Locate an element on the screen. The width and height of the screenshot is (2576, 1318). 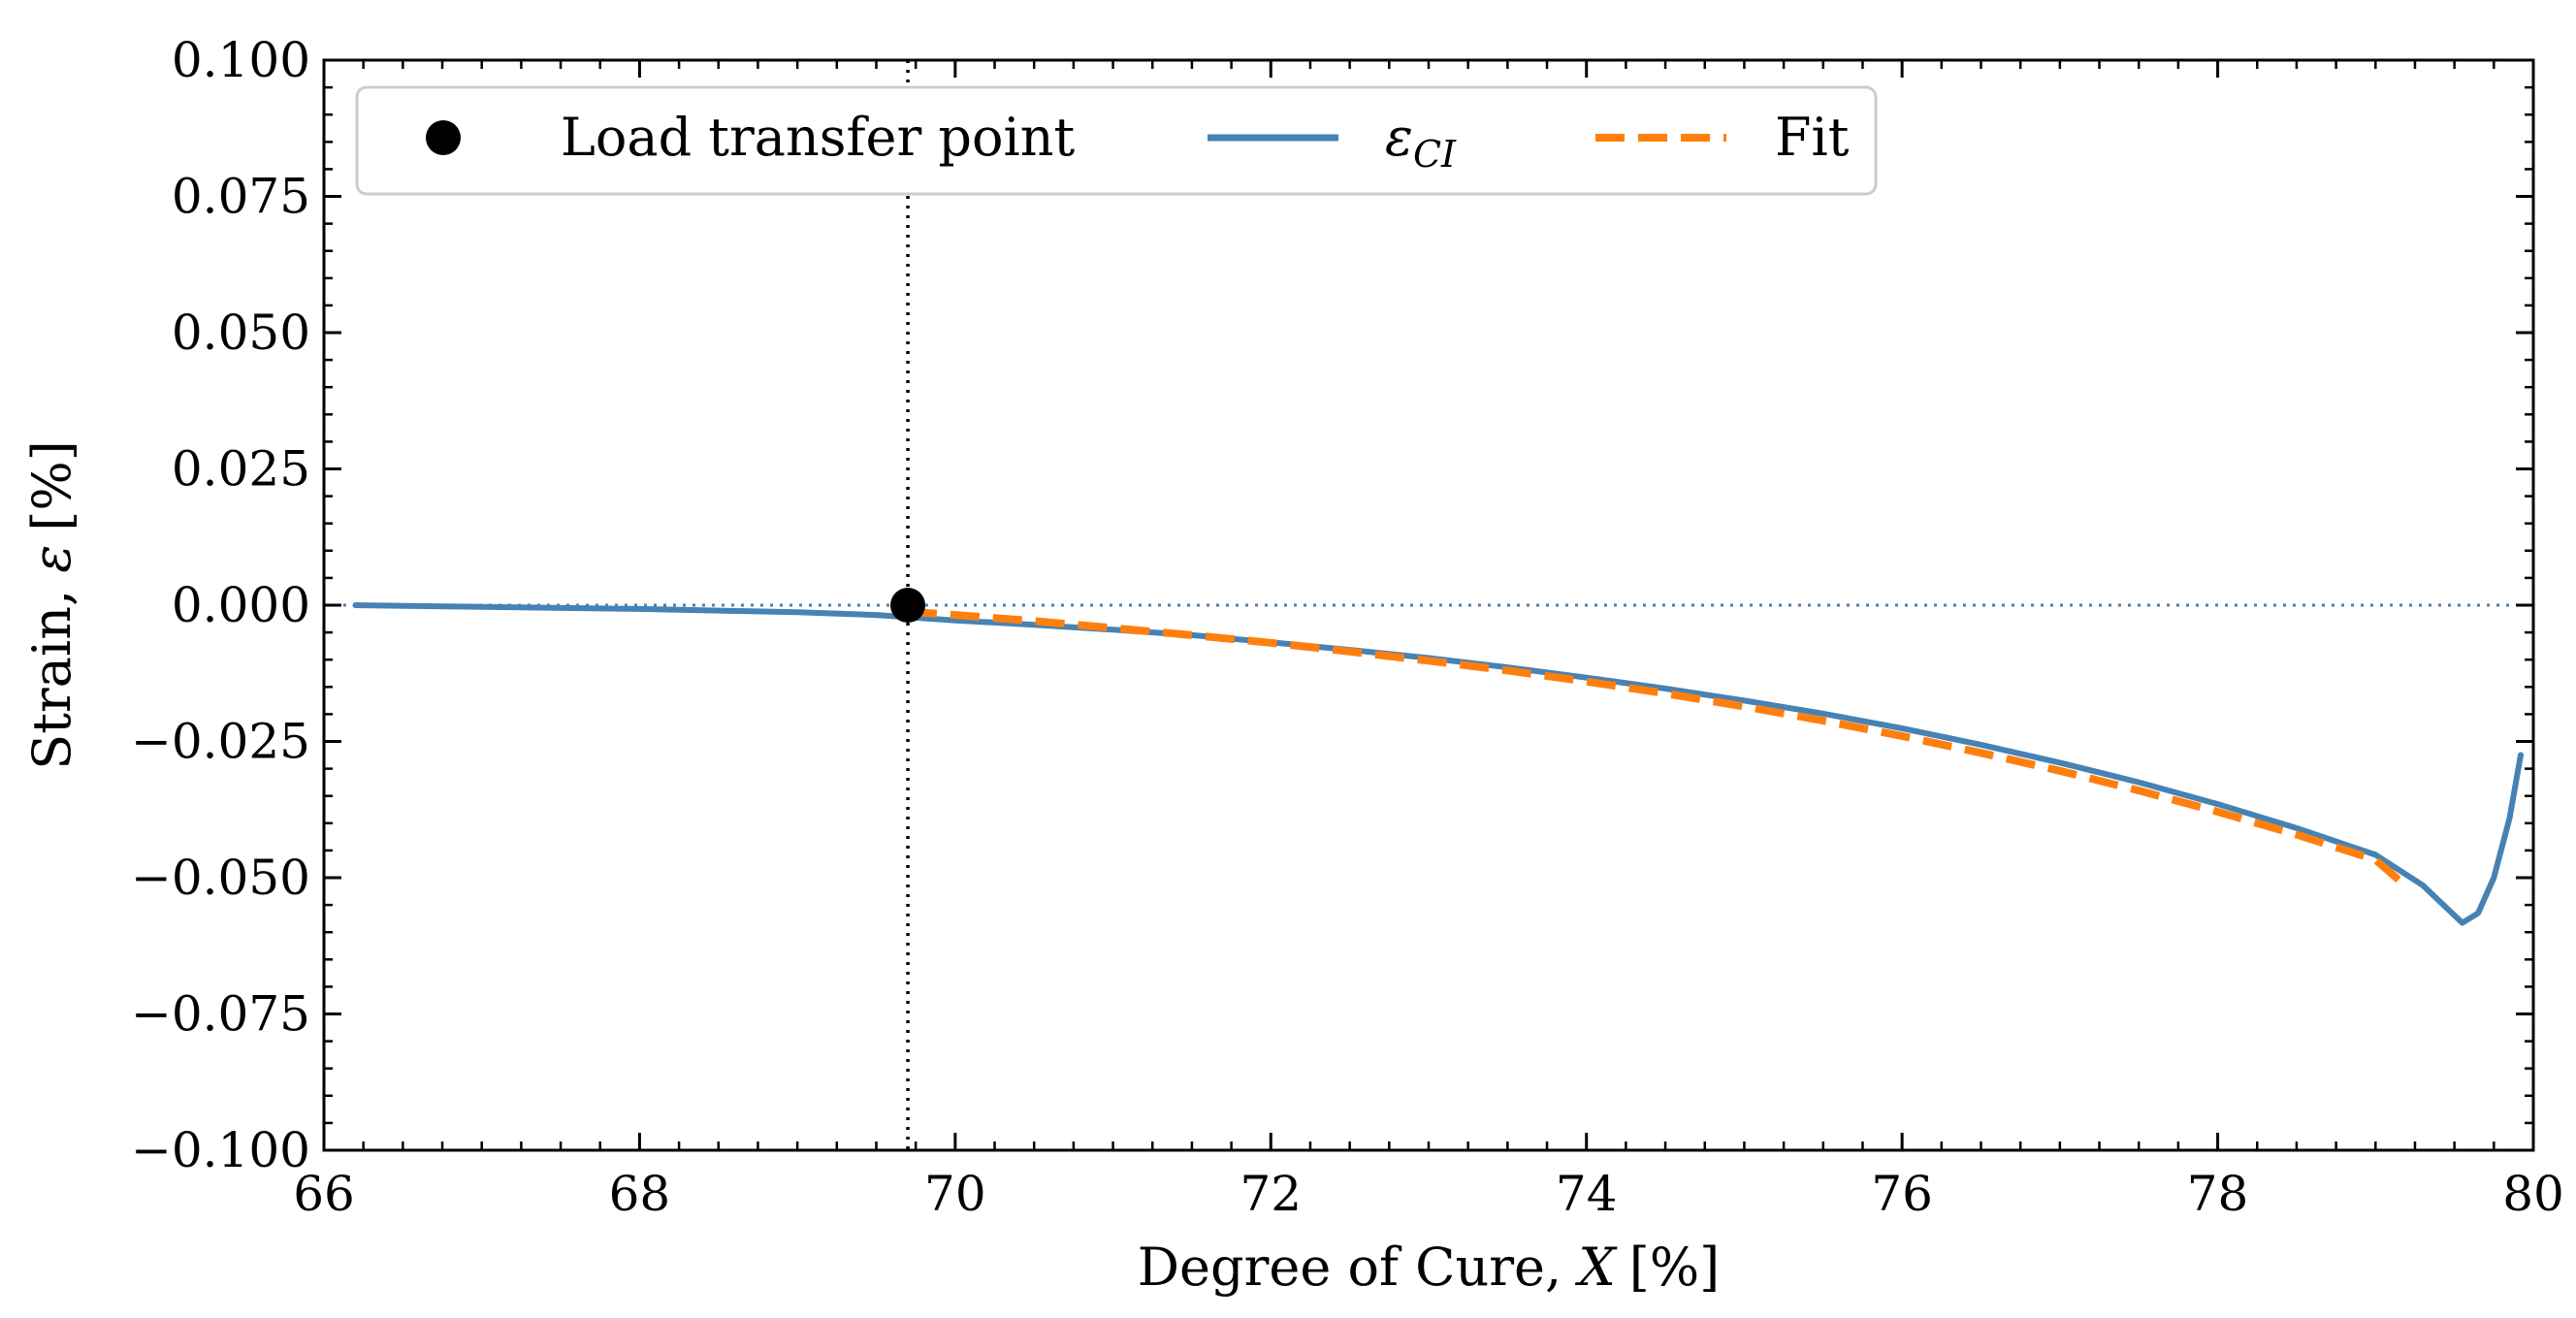
x-tick-label: 76 is located at coordinates (1902, 1194).